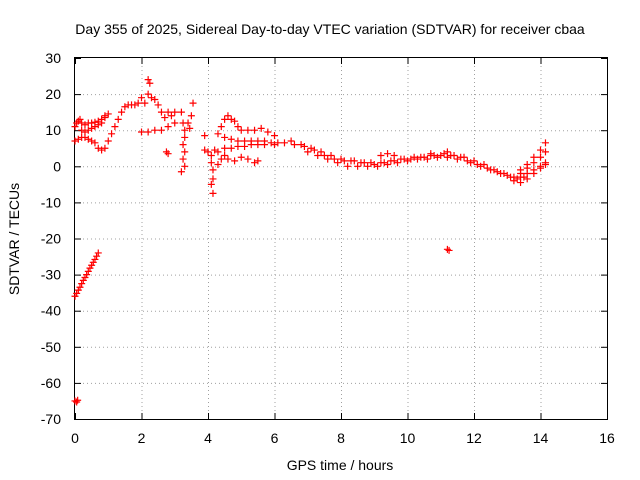  I want to click on y-tick-label: 20, so click(53, 94).